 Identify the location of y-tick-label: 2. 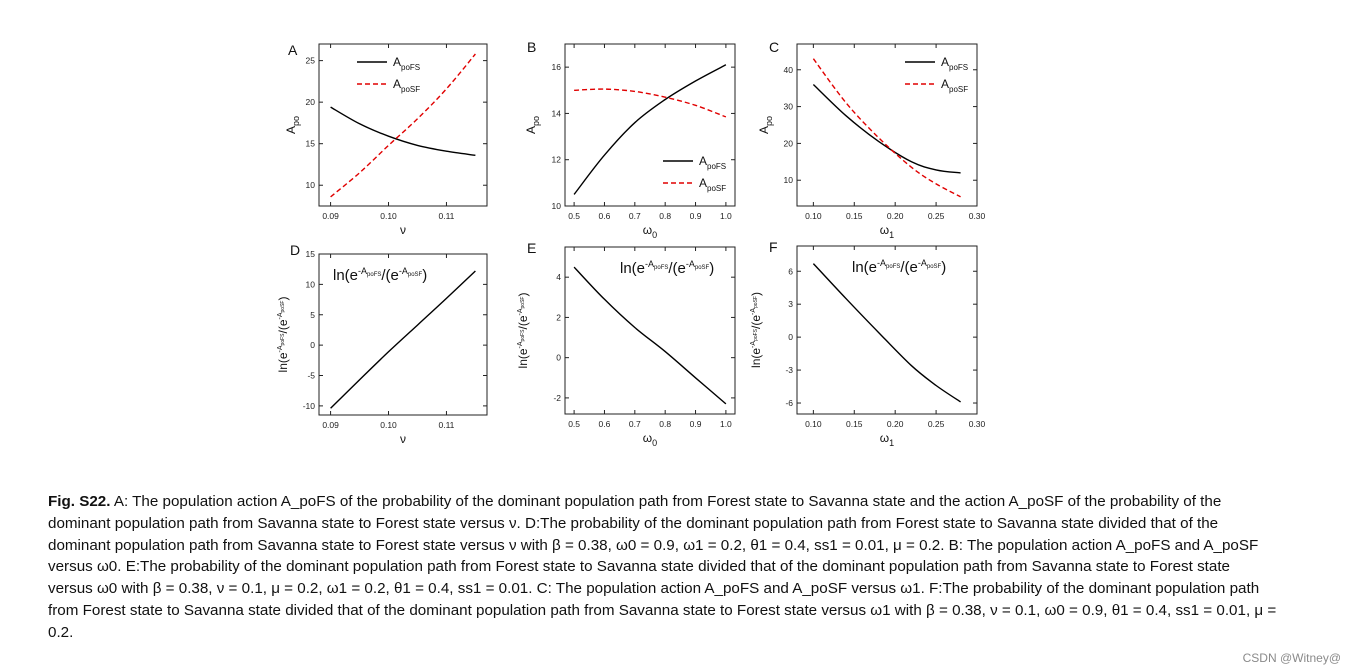
(558, 317).